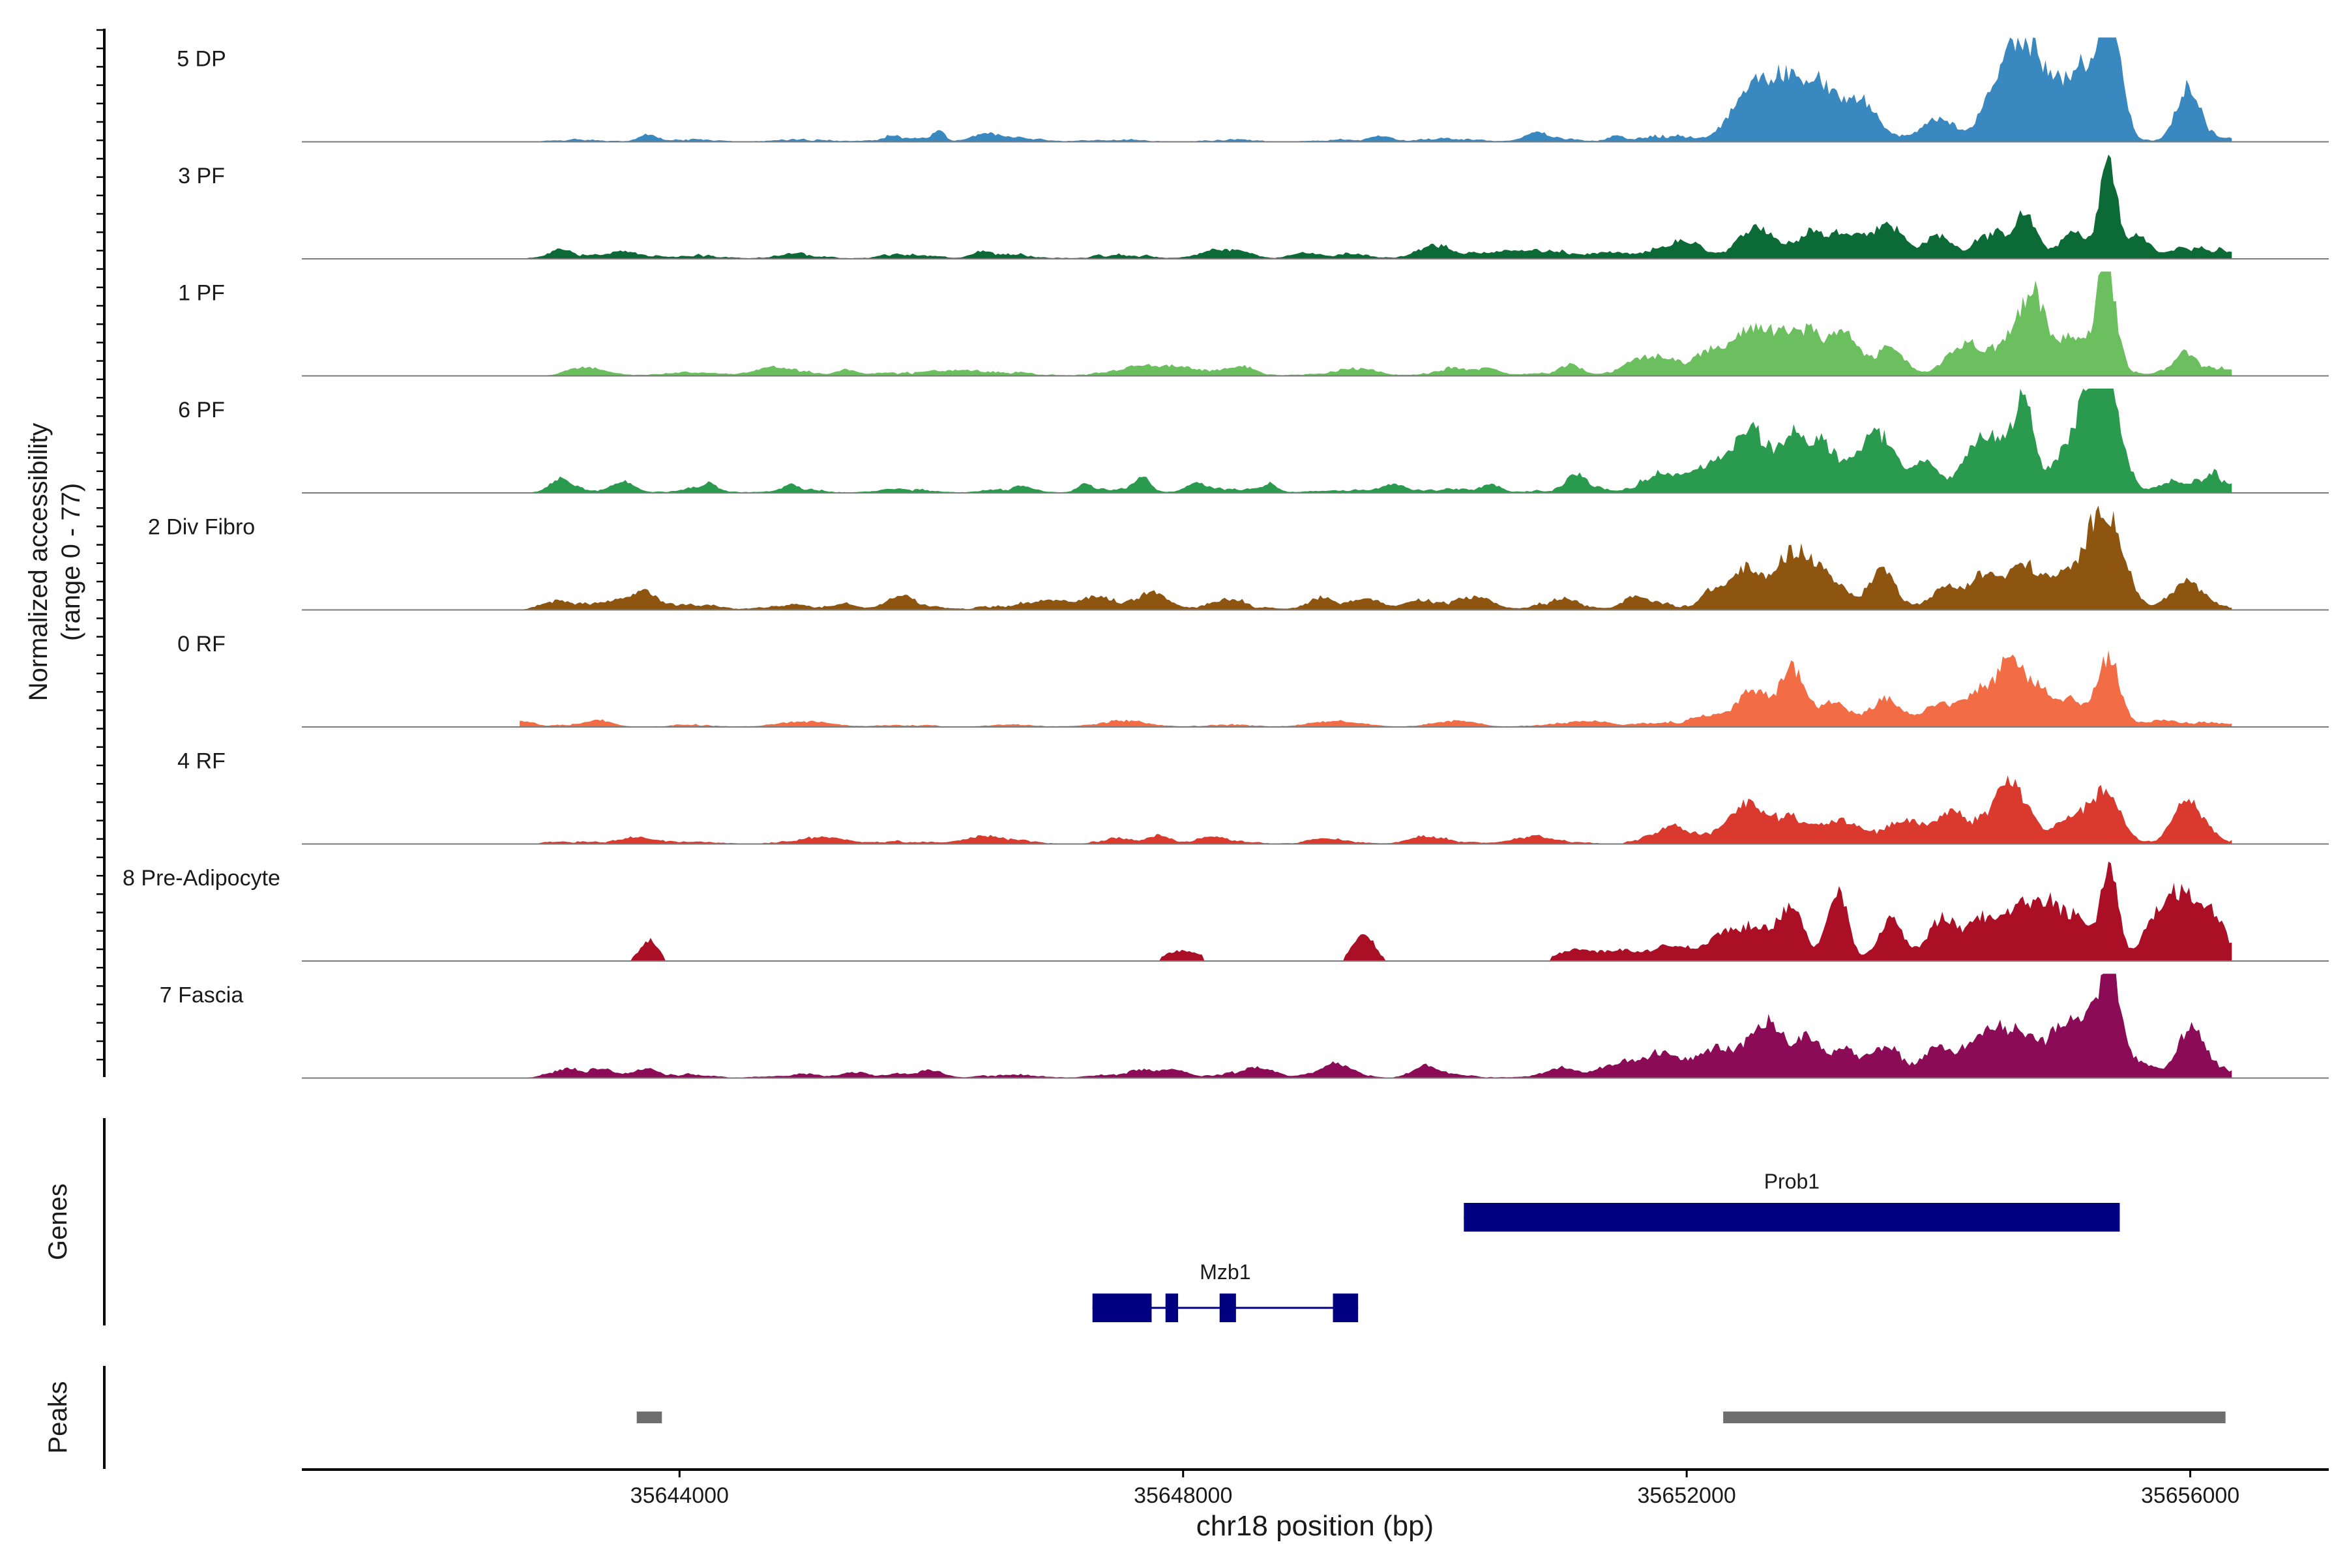 Image resolution: width=2347 pixels, height=1568 pixels. I want to click on peaks-track, so click(1431, 1418).